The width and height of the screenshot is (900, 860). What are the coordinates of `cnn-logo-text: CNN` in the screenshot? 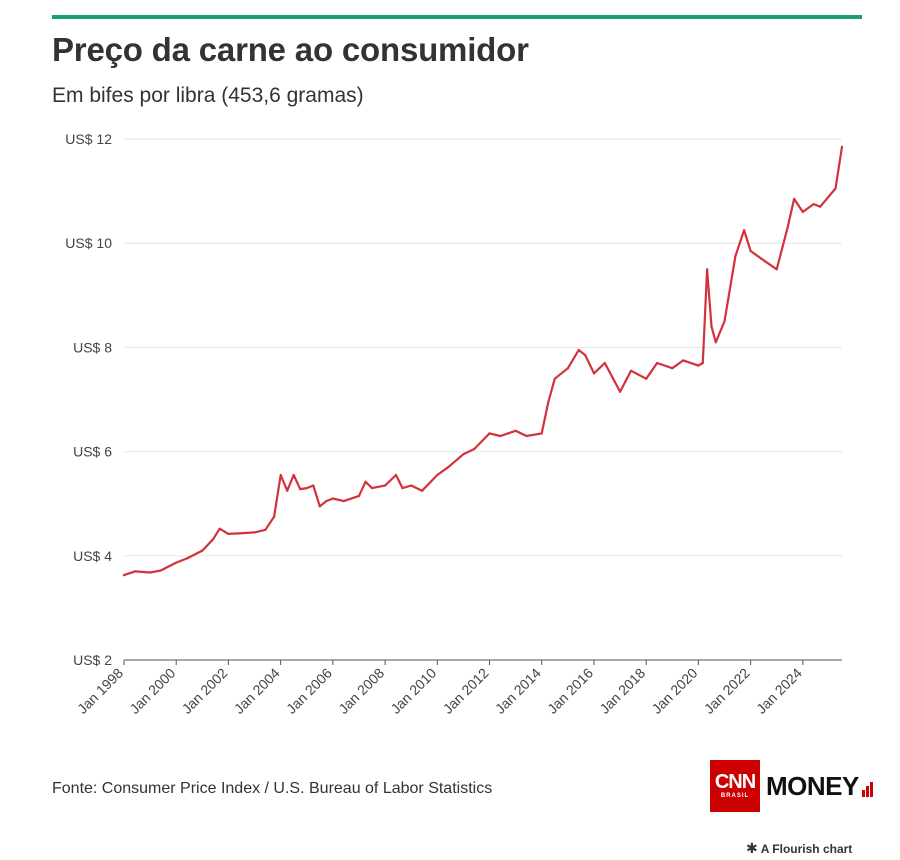 It's located at (735, 782).